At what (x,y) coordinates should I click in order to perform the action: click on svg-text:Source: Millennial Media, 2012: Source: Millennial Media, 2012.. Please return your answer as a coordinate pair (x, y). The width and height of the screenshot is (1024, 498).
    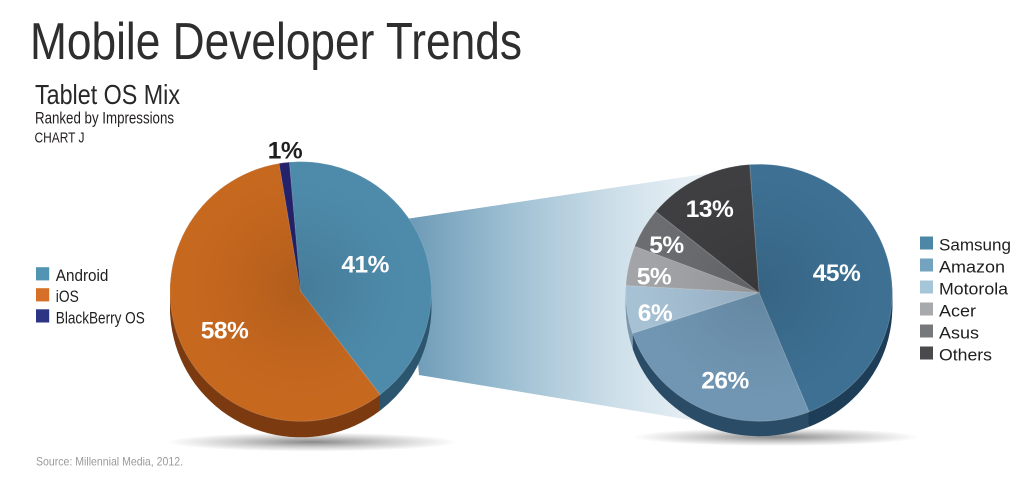
    Looking at the image, I should click on (109, 462).